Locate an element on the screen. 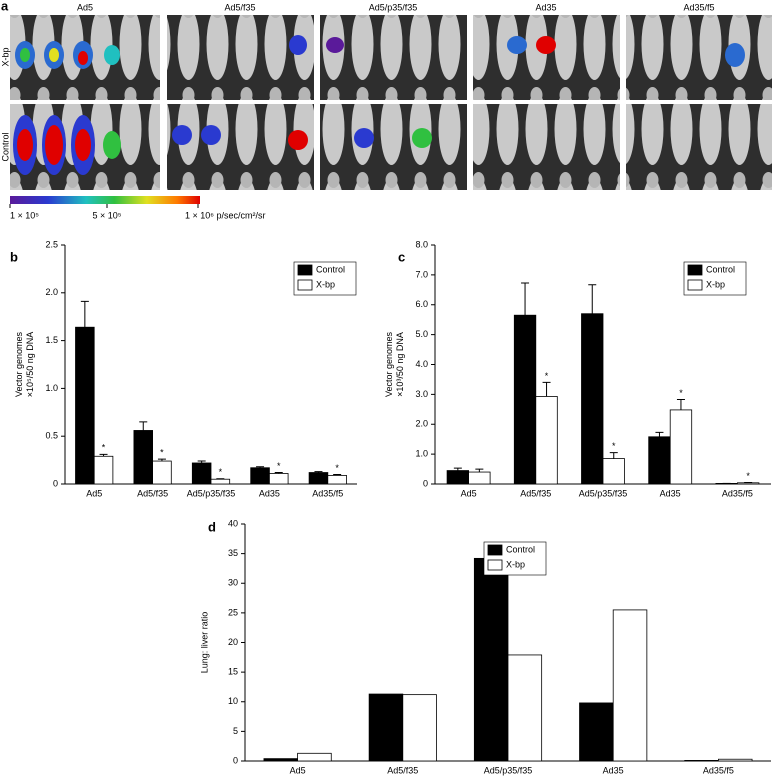 This screenshot has height=777, width=777. y-tick-label: 10 is located at coordinates (233, 701).